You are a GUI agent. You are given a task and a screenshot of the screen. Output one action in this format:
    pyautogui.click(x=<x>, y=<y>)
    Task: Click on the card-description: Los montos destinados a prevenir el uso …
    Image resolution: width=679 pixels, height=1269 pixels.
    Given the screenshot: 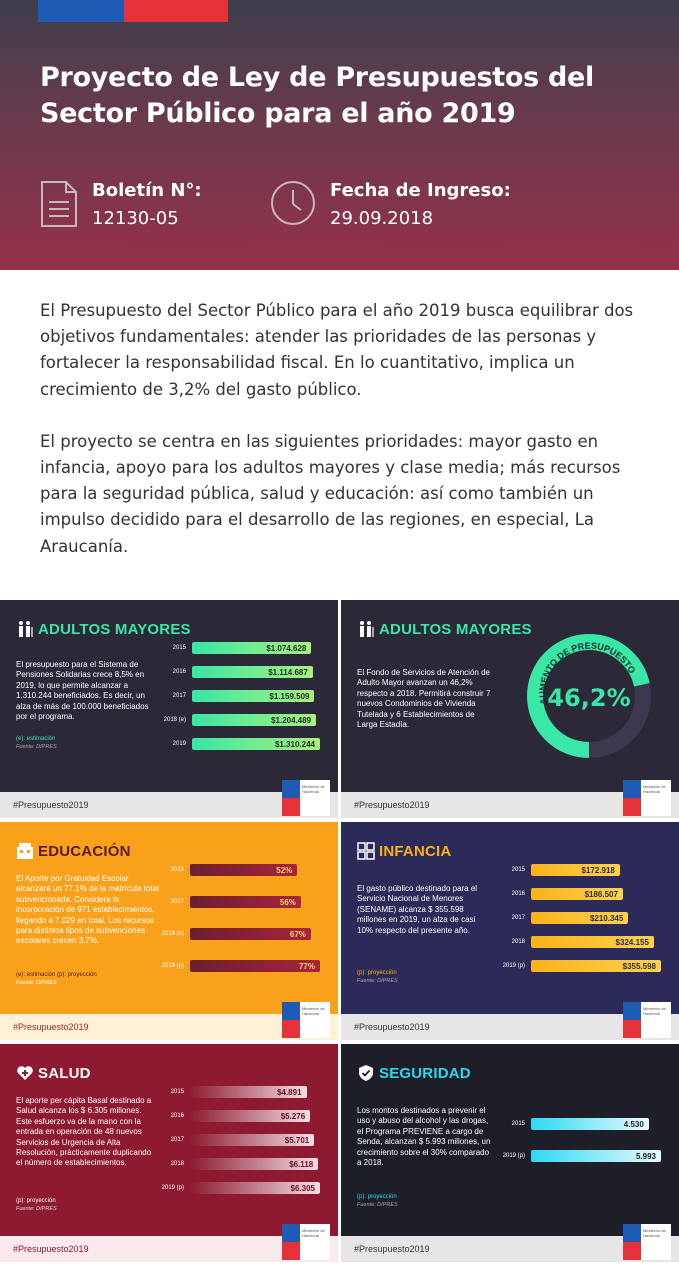 What is the action you would take?
    pyautogui.click(x=424, y=1137)
    